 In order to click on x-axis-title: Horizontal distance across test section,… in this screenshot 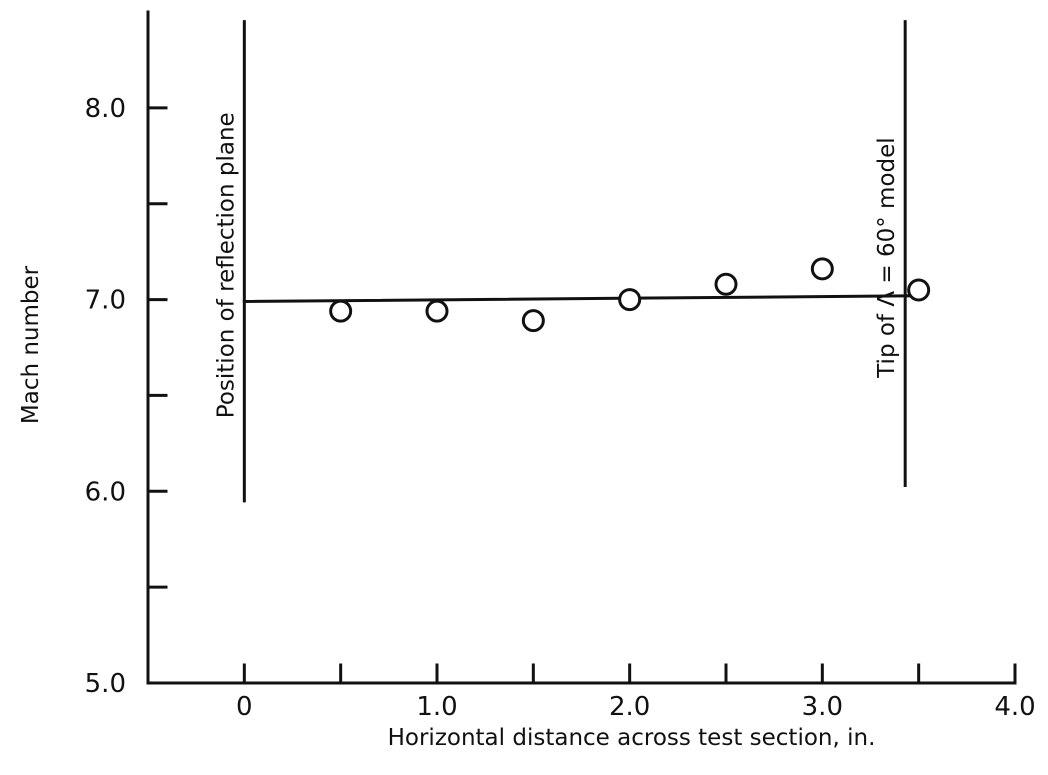, I will do `click(632, 738)`.